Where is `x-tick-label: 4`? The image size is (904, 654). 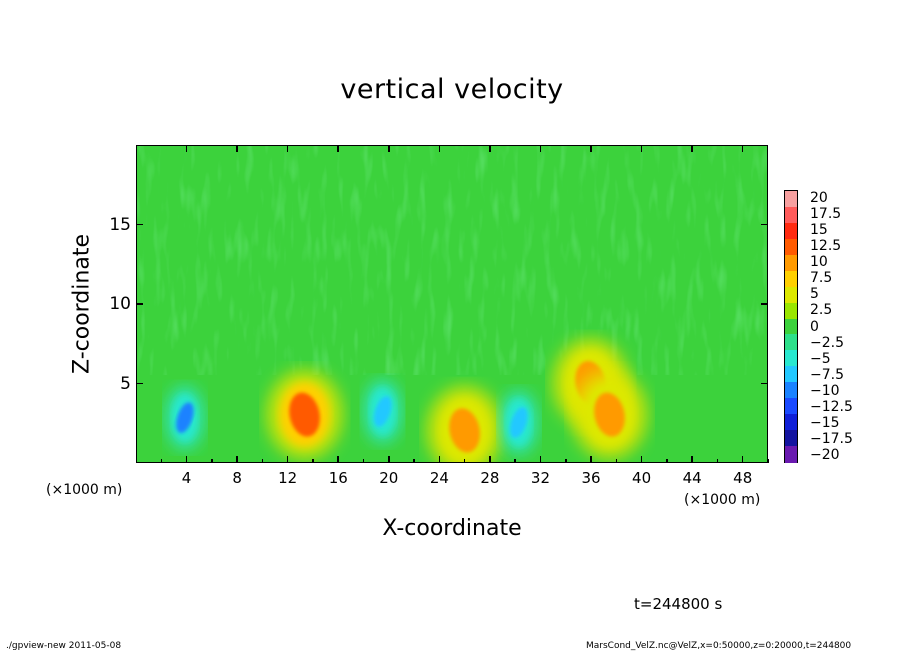 x-tick-label: 4 is located at coordinates (186, 478).